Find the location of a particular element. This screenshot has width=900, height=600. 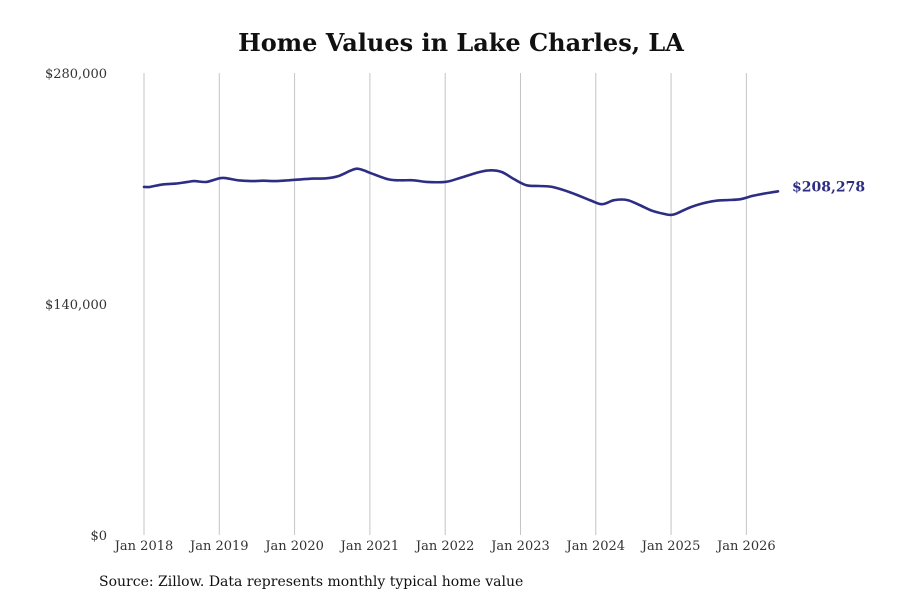

end-label-layer: $208,278 is located at coordinates (828, 187).